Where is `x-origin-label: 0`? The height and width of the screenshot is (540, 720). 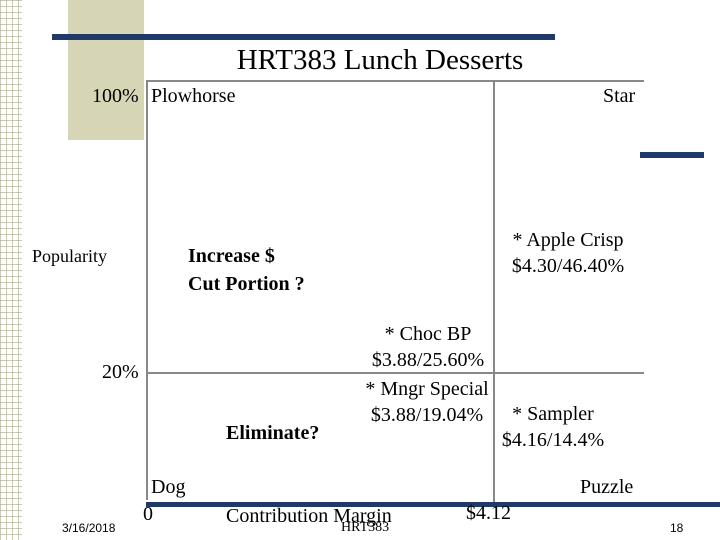 x-origin-label: 0 is located at coordinates (148, 514).